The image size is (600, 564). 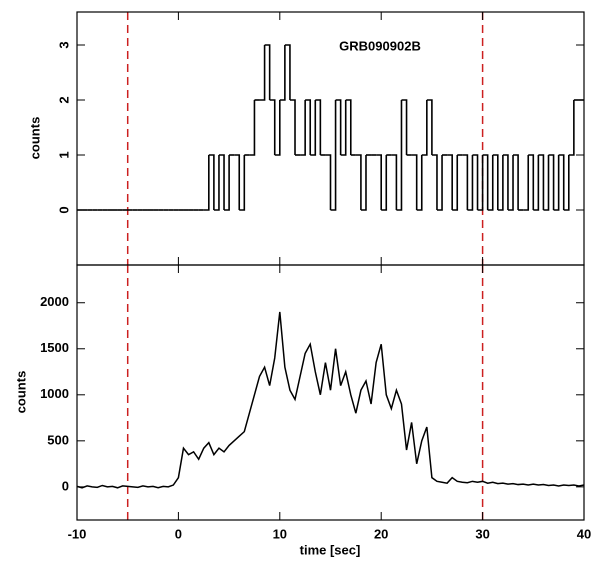 I want to click on y-tick-label: 1, so click(x=63, y=154).